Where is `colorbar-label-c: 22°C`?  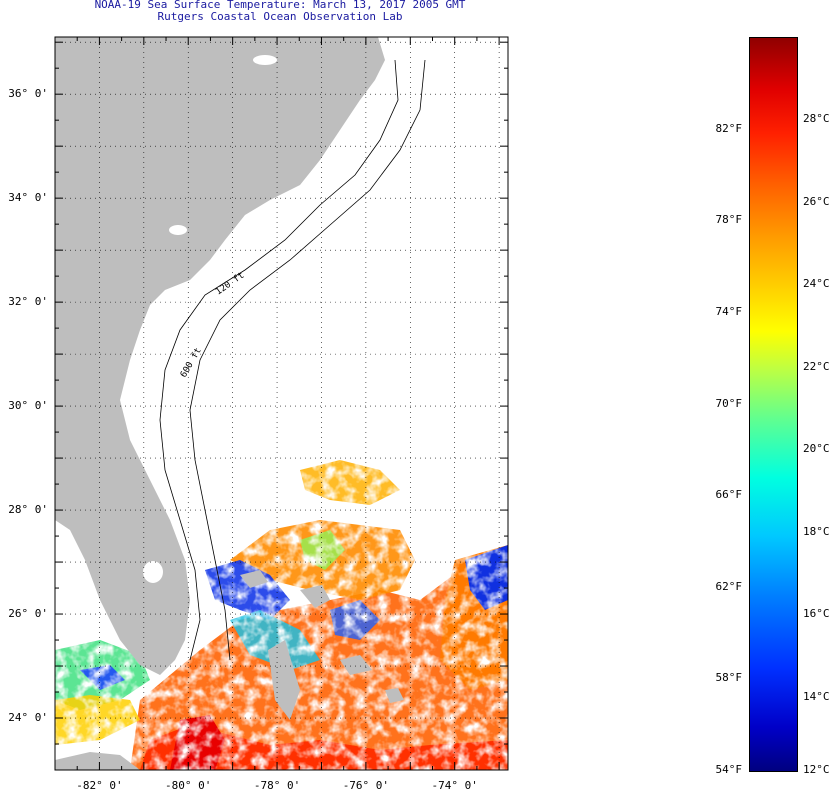
colorbar-label-c: 22°C is located at coordinates (816, 366).